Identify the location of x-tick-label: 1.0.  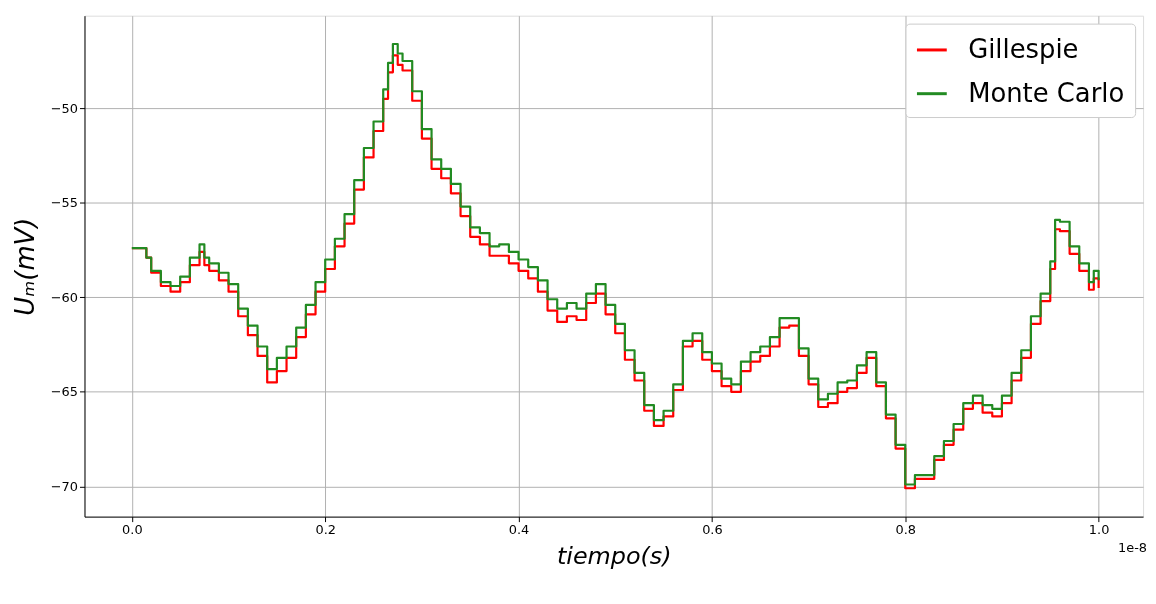
(1099, 530).